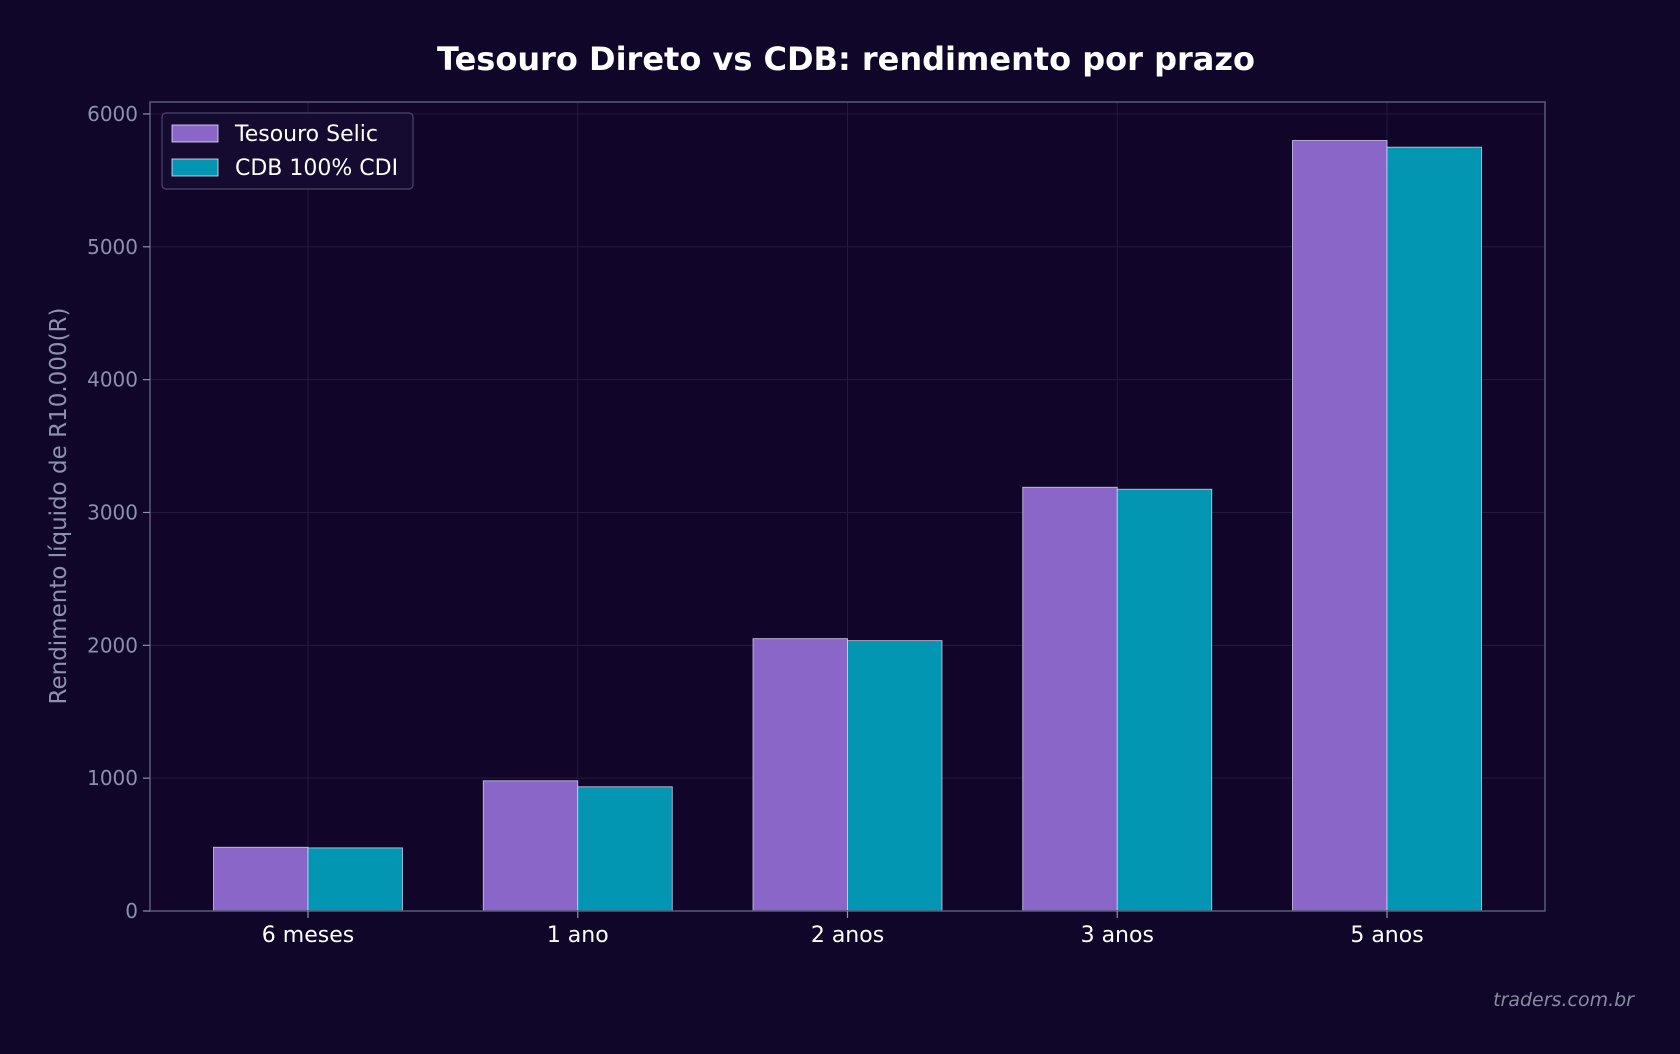  What do you see at coordinates (112, 778) in the screenshot?
I see `y-tick-label-1: 1000` at bounding box center [112, 778].